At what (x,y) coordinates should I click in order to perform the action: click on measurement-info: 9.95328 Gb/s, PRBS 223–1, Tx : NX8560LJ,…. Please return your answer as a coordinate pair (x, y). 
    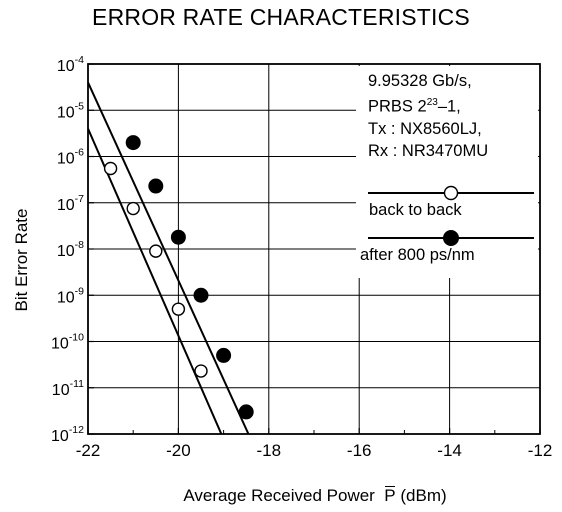
    Looking at the image, I should click on (428, 116).